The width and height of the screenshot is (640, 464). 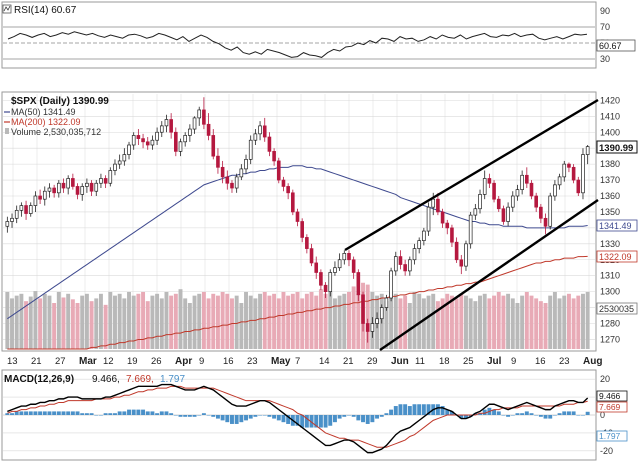 What do you see at coordinates (36, 361) in the screenshot?
I see `time-tick-label: 21` at bounding box center [36, 361].